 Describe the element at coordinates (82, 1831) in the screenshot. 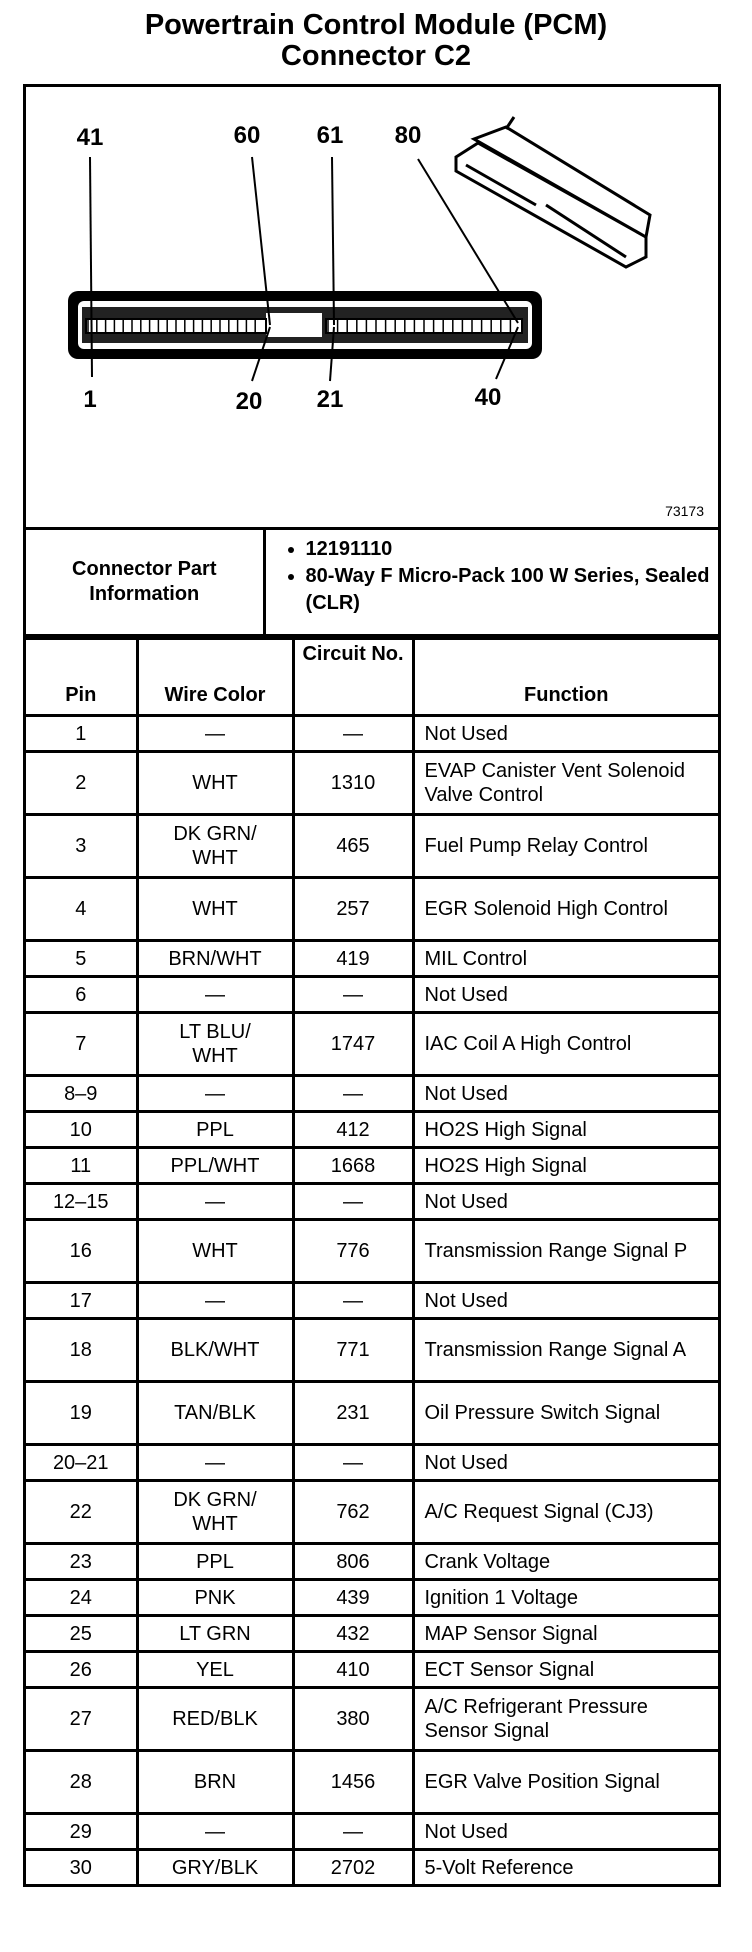

I see `pin-cell: 29` at that location.